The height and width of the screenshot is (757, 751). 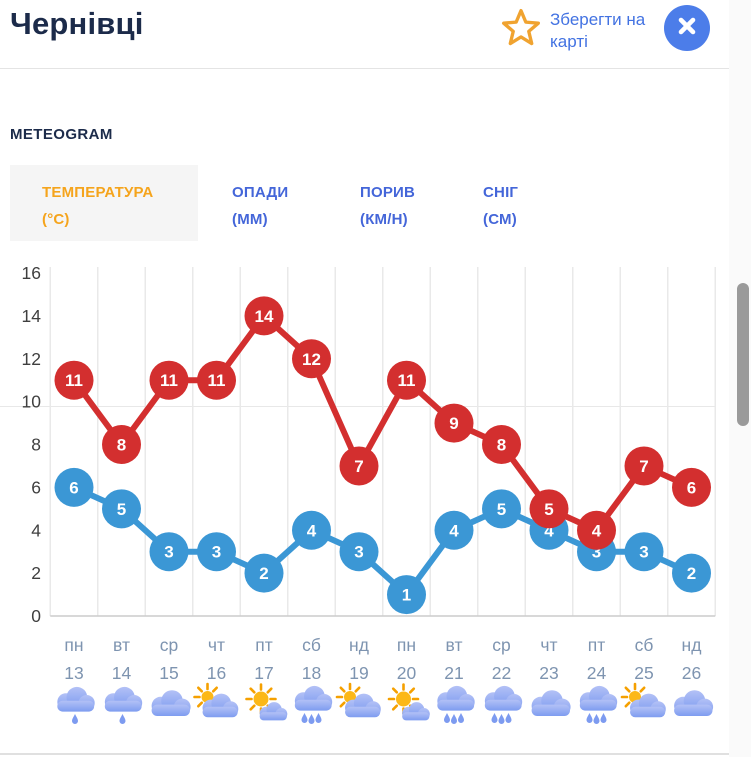 I want to click on weather-icons-row, so click(x=385, y=703).